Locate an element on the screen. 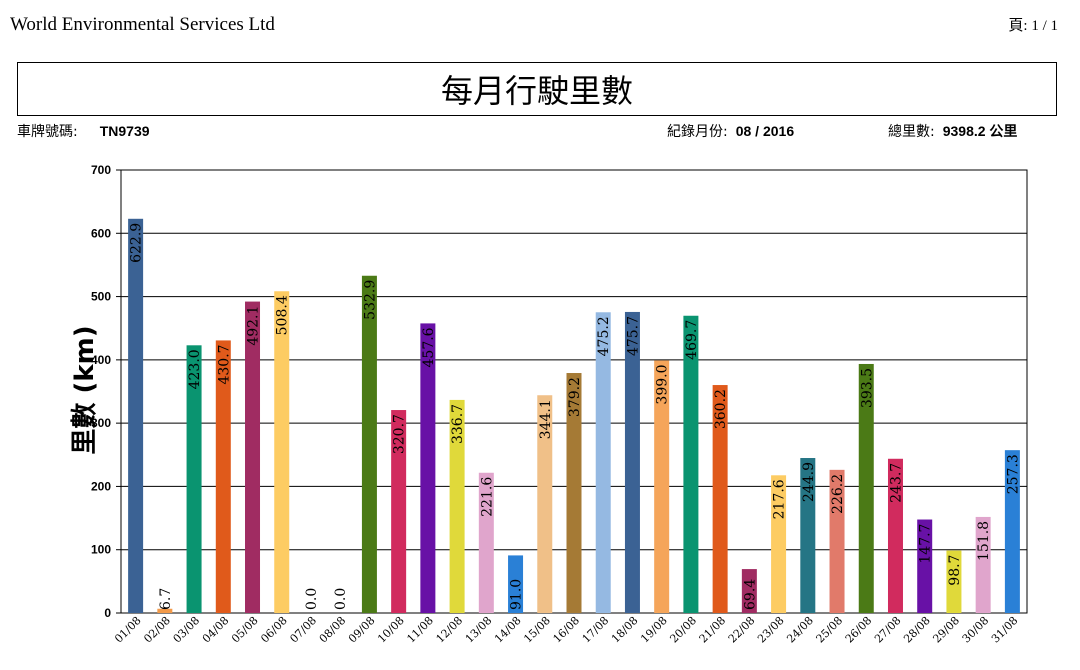 This screenshot has height=670, width=1080. y-tick-label: 500 is located at coordinates (101, 297).